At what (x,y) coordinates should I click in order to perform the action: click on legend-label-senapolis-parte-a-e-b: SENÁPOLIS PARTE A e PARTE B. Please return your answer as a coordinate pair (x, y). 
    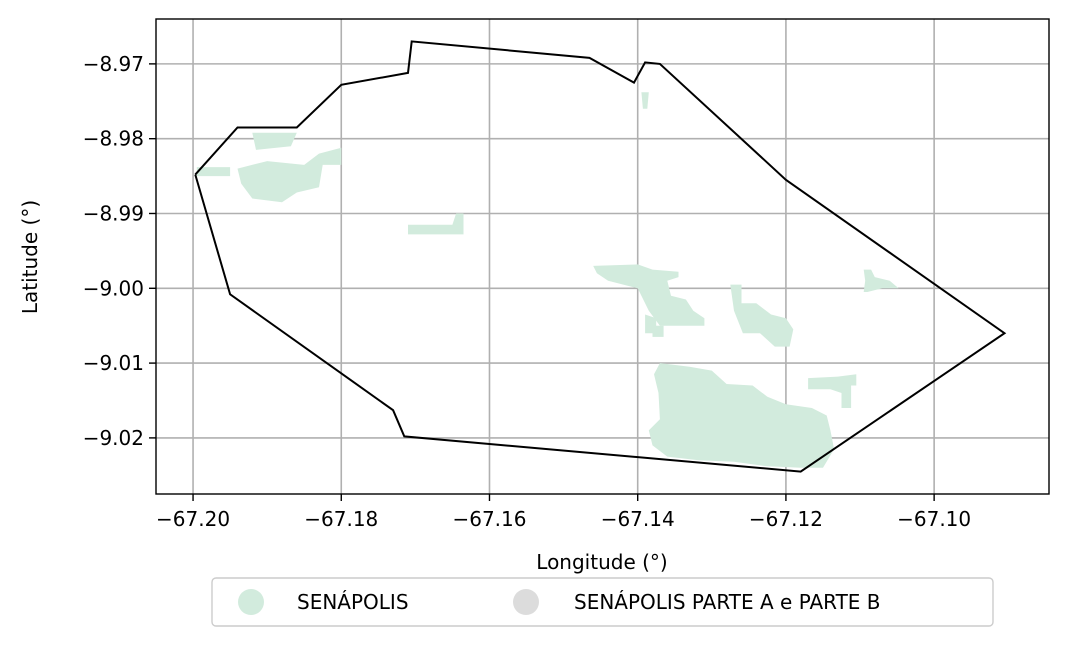
    Looking at the image, I should click on (727, 602).